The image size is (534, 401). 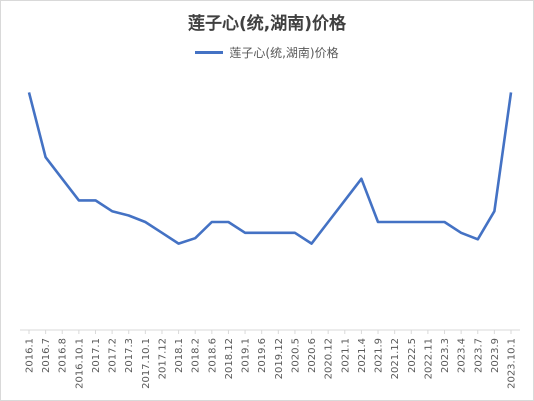 What do you see at coordinates (412, 355) in the screenshot?
I see `x-tick-label: 2022.5` at bounding box center [412, 355].